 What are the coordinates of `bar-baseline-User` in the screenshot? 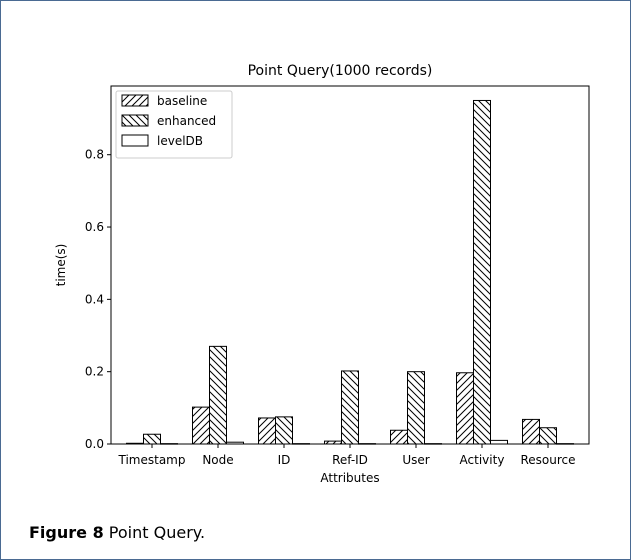 It's located at (399, 437).